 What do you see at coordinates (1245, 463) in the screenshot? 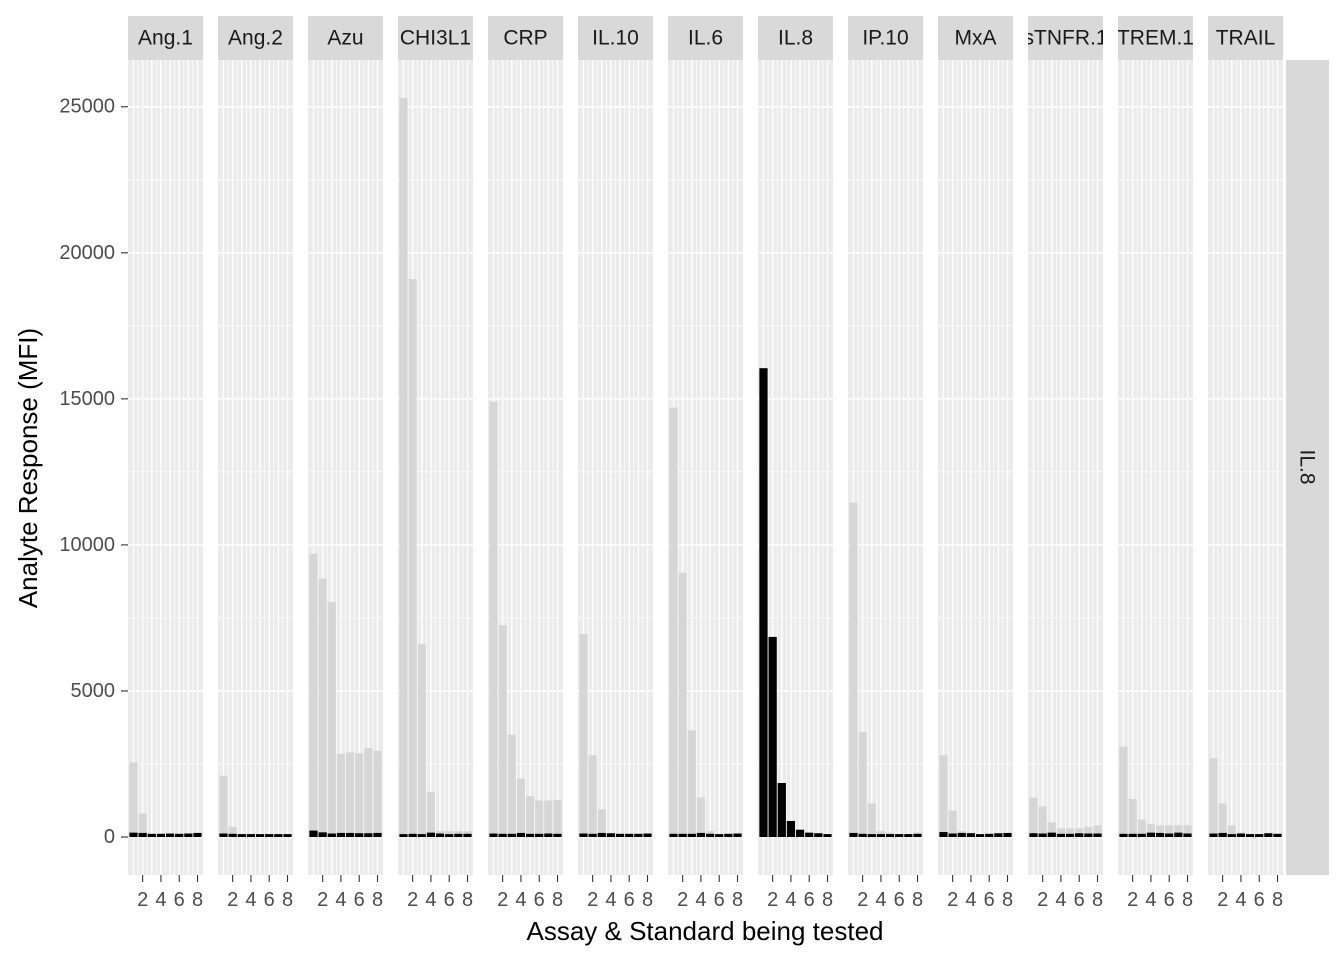
I see `panel-trail: TRAIL 2 4 6 8` at bounding box center [1245, 463].